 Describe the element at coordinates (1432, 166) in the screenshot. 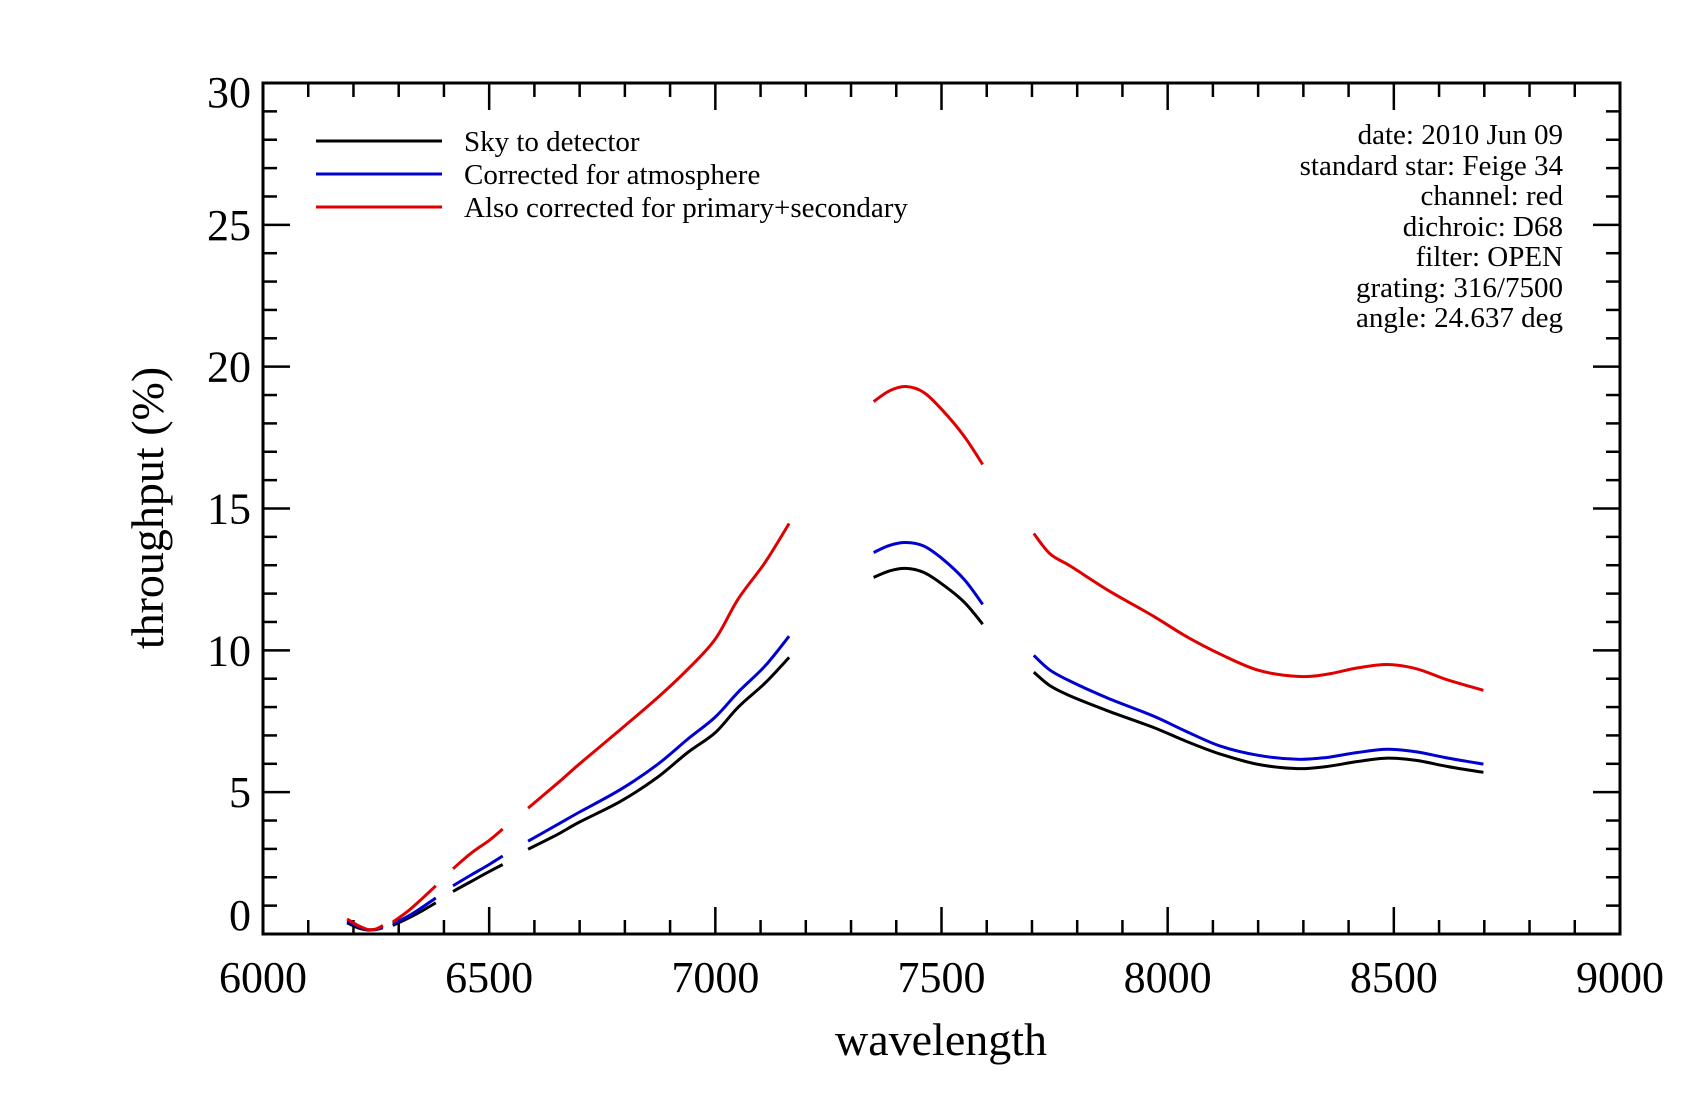

I see `info-standard-star: standard star: Feige 34` at that location.